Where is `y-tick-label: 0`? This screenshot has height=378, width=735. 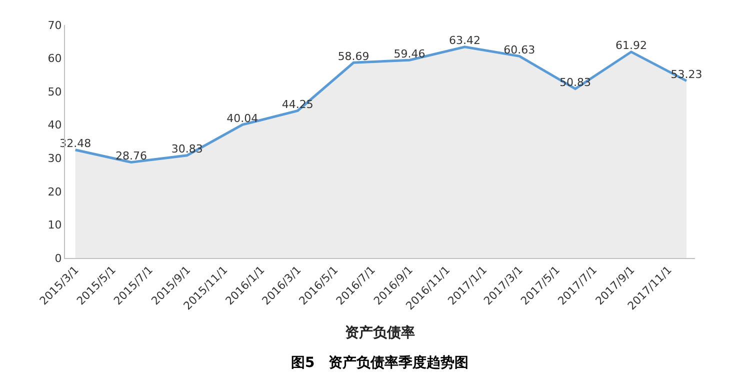 y-tick-label: 0 is located at coordinates (58, 258).